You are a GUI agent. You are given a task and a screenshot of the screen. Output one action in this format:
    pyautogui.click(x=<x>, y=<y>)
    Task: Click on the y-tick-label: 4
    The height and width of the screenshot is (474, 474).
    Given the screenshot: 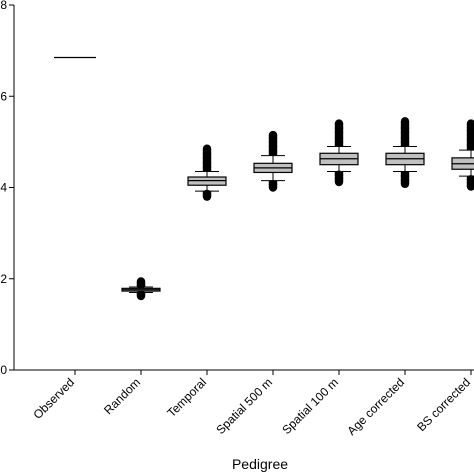 What is the action you would take?
    pyautogui.click(x=3, y=188)
    